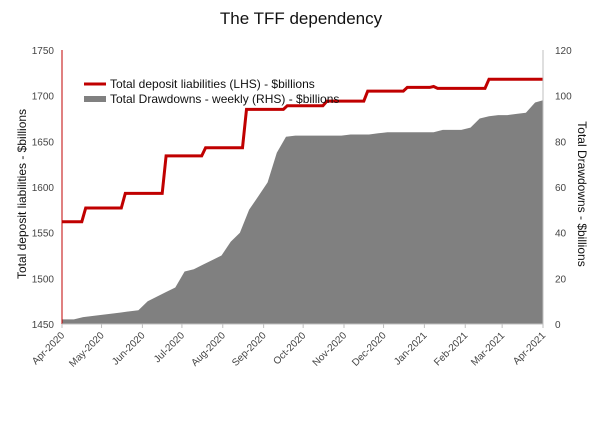 This screenshot has width=600, height=425. Describe the element at coordinates (563, 97) in the screenshot. I see `right-tick-label: 100` at that location.